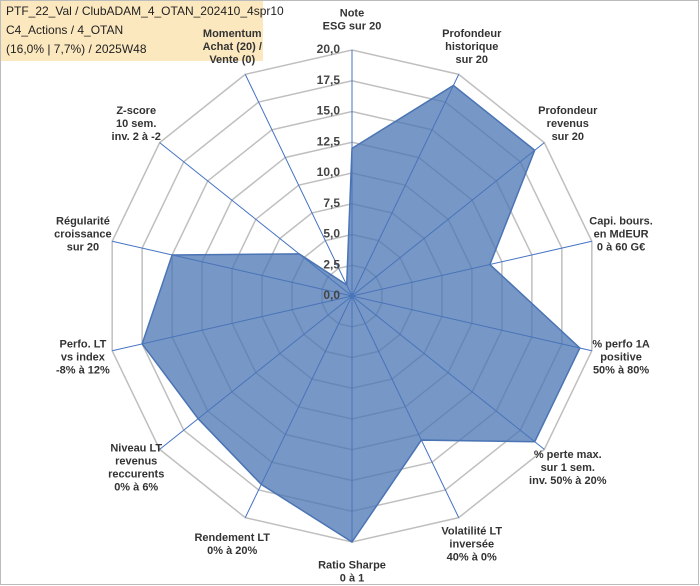 The height and width of the screenshot is (586, 700). I want to click on axis-label: Z-score, so click(136, 111).